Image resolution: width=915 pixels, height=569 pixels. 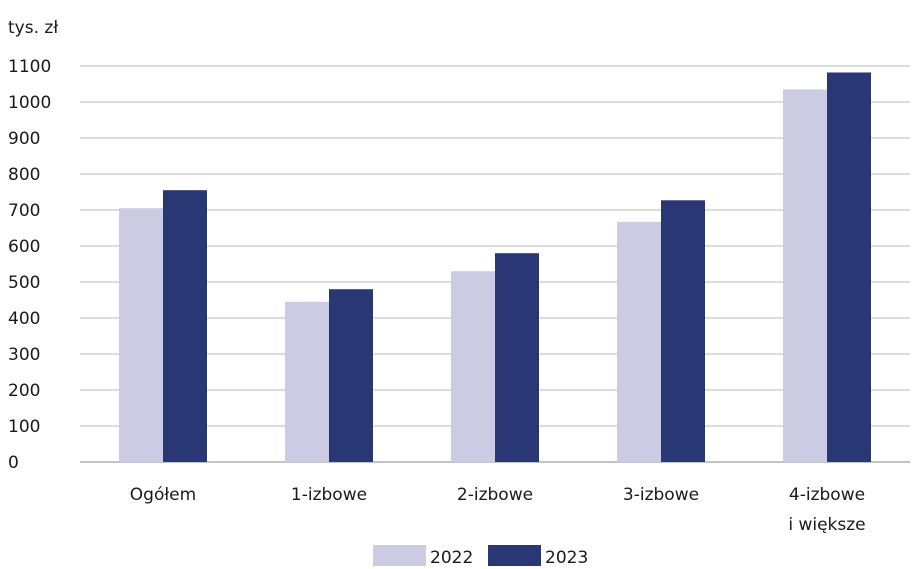 I want to click on y-tick-label: 800, so click(x=24, y=175).